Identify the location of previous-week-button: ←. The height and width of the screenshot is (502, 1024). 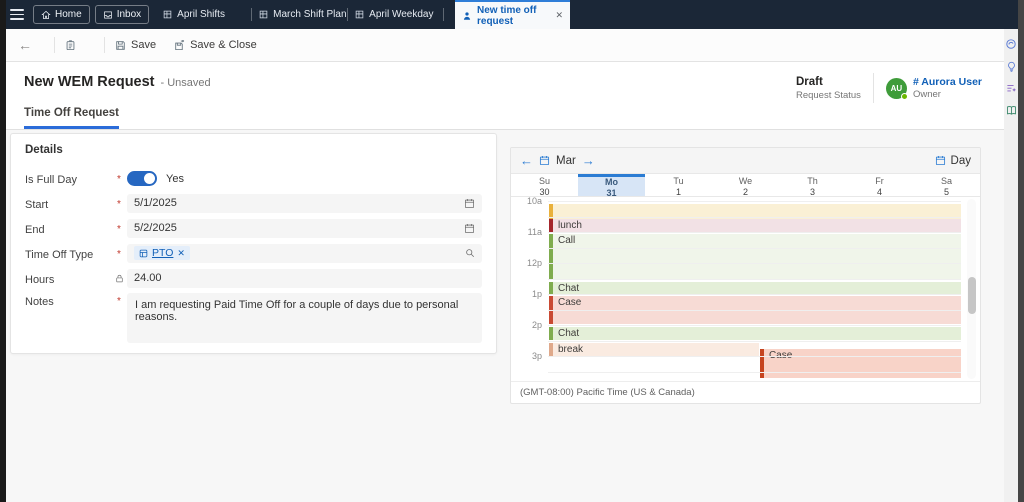
(526, 160).